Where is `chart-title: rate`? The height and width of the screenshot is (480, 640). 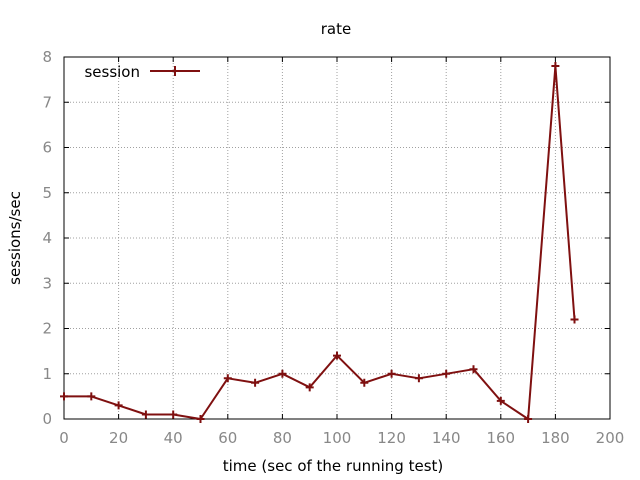
chart-title: rate is located at coordinates (336, 29).